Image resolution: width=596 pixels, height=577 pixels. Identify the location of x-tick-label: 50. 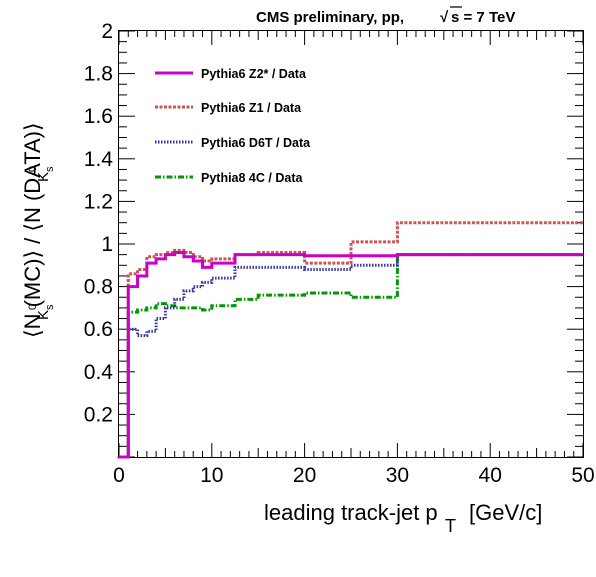
(582, 475).